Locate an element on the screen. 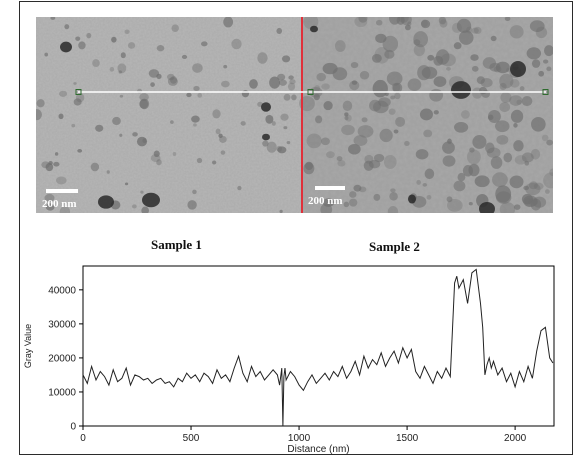  x-axis-label: Distance (nm) is located at coordinates (318, 449).